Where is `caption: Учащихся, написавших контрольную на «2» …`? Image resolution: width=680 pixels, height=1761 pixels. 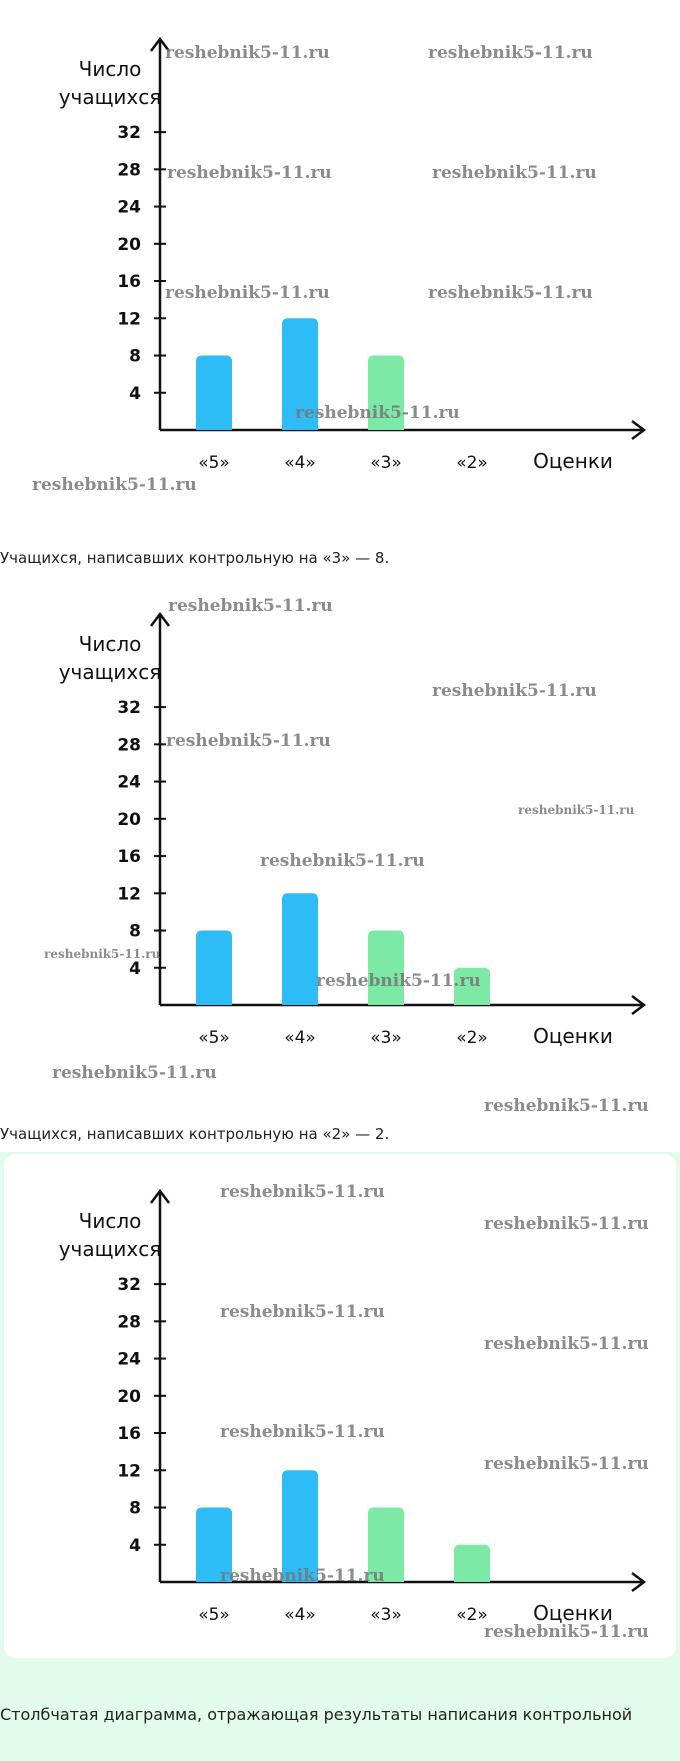 caption: Учащихся, написавших контрольную на «2» … is located at coordinates (195, 1134).